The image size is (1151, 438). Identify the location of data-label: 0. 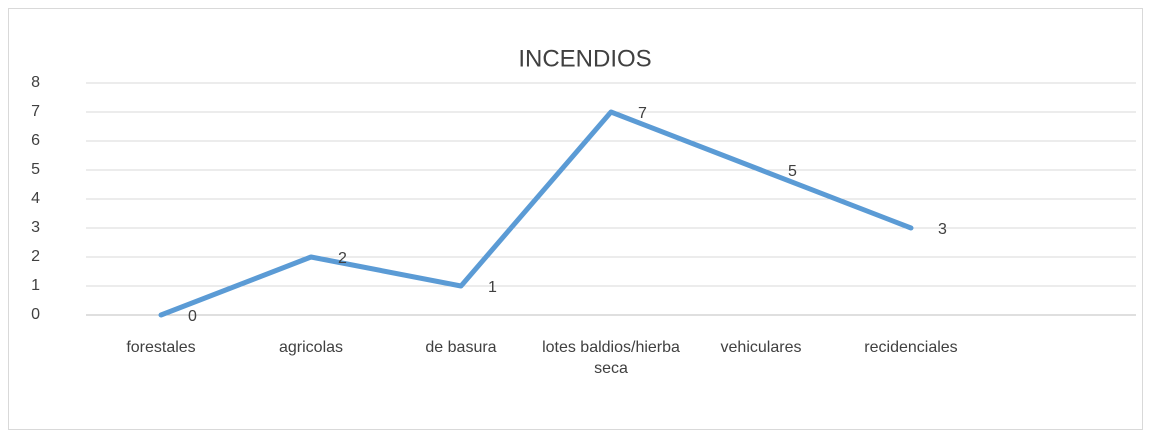
(192, 316).